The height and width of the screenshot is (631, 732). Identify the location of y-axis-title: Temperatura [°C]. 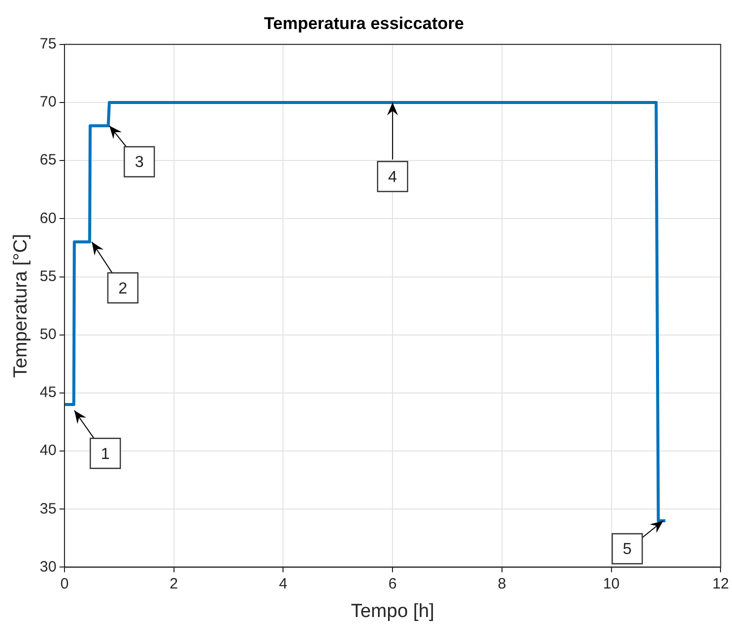
(21, 306).